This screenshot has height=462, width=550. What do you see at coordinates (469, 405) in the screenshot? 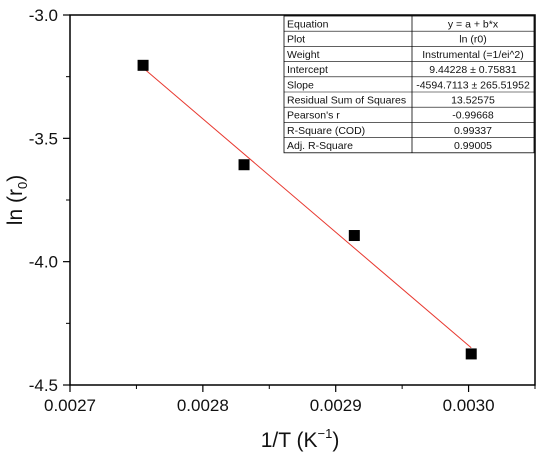
I see `x-tick-label: 0.0030` at bounding box center [469, 405].